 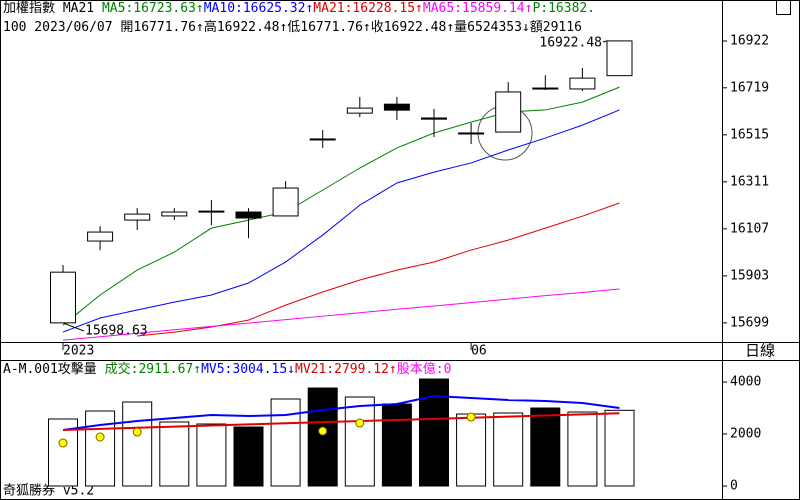 I want to click on header-segment: MA65:15859.14↑, so click(x=478, y=8).